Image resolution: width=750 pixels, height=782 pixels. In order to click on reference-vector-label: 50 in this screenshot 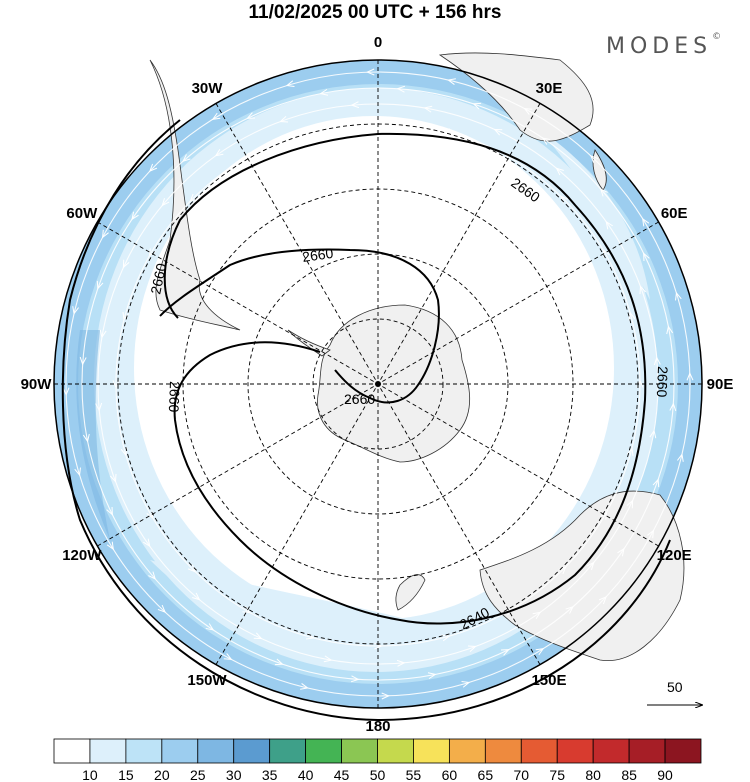, I will do `click(675, 687)`.